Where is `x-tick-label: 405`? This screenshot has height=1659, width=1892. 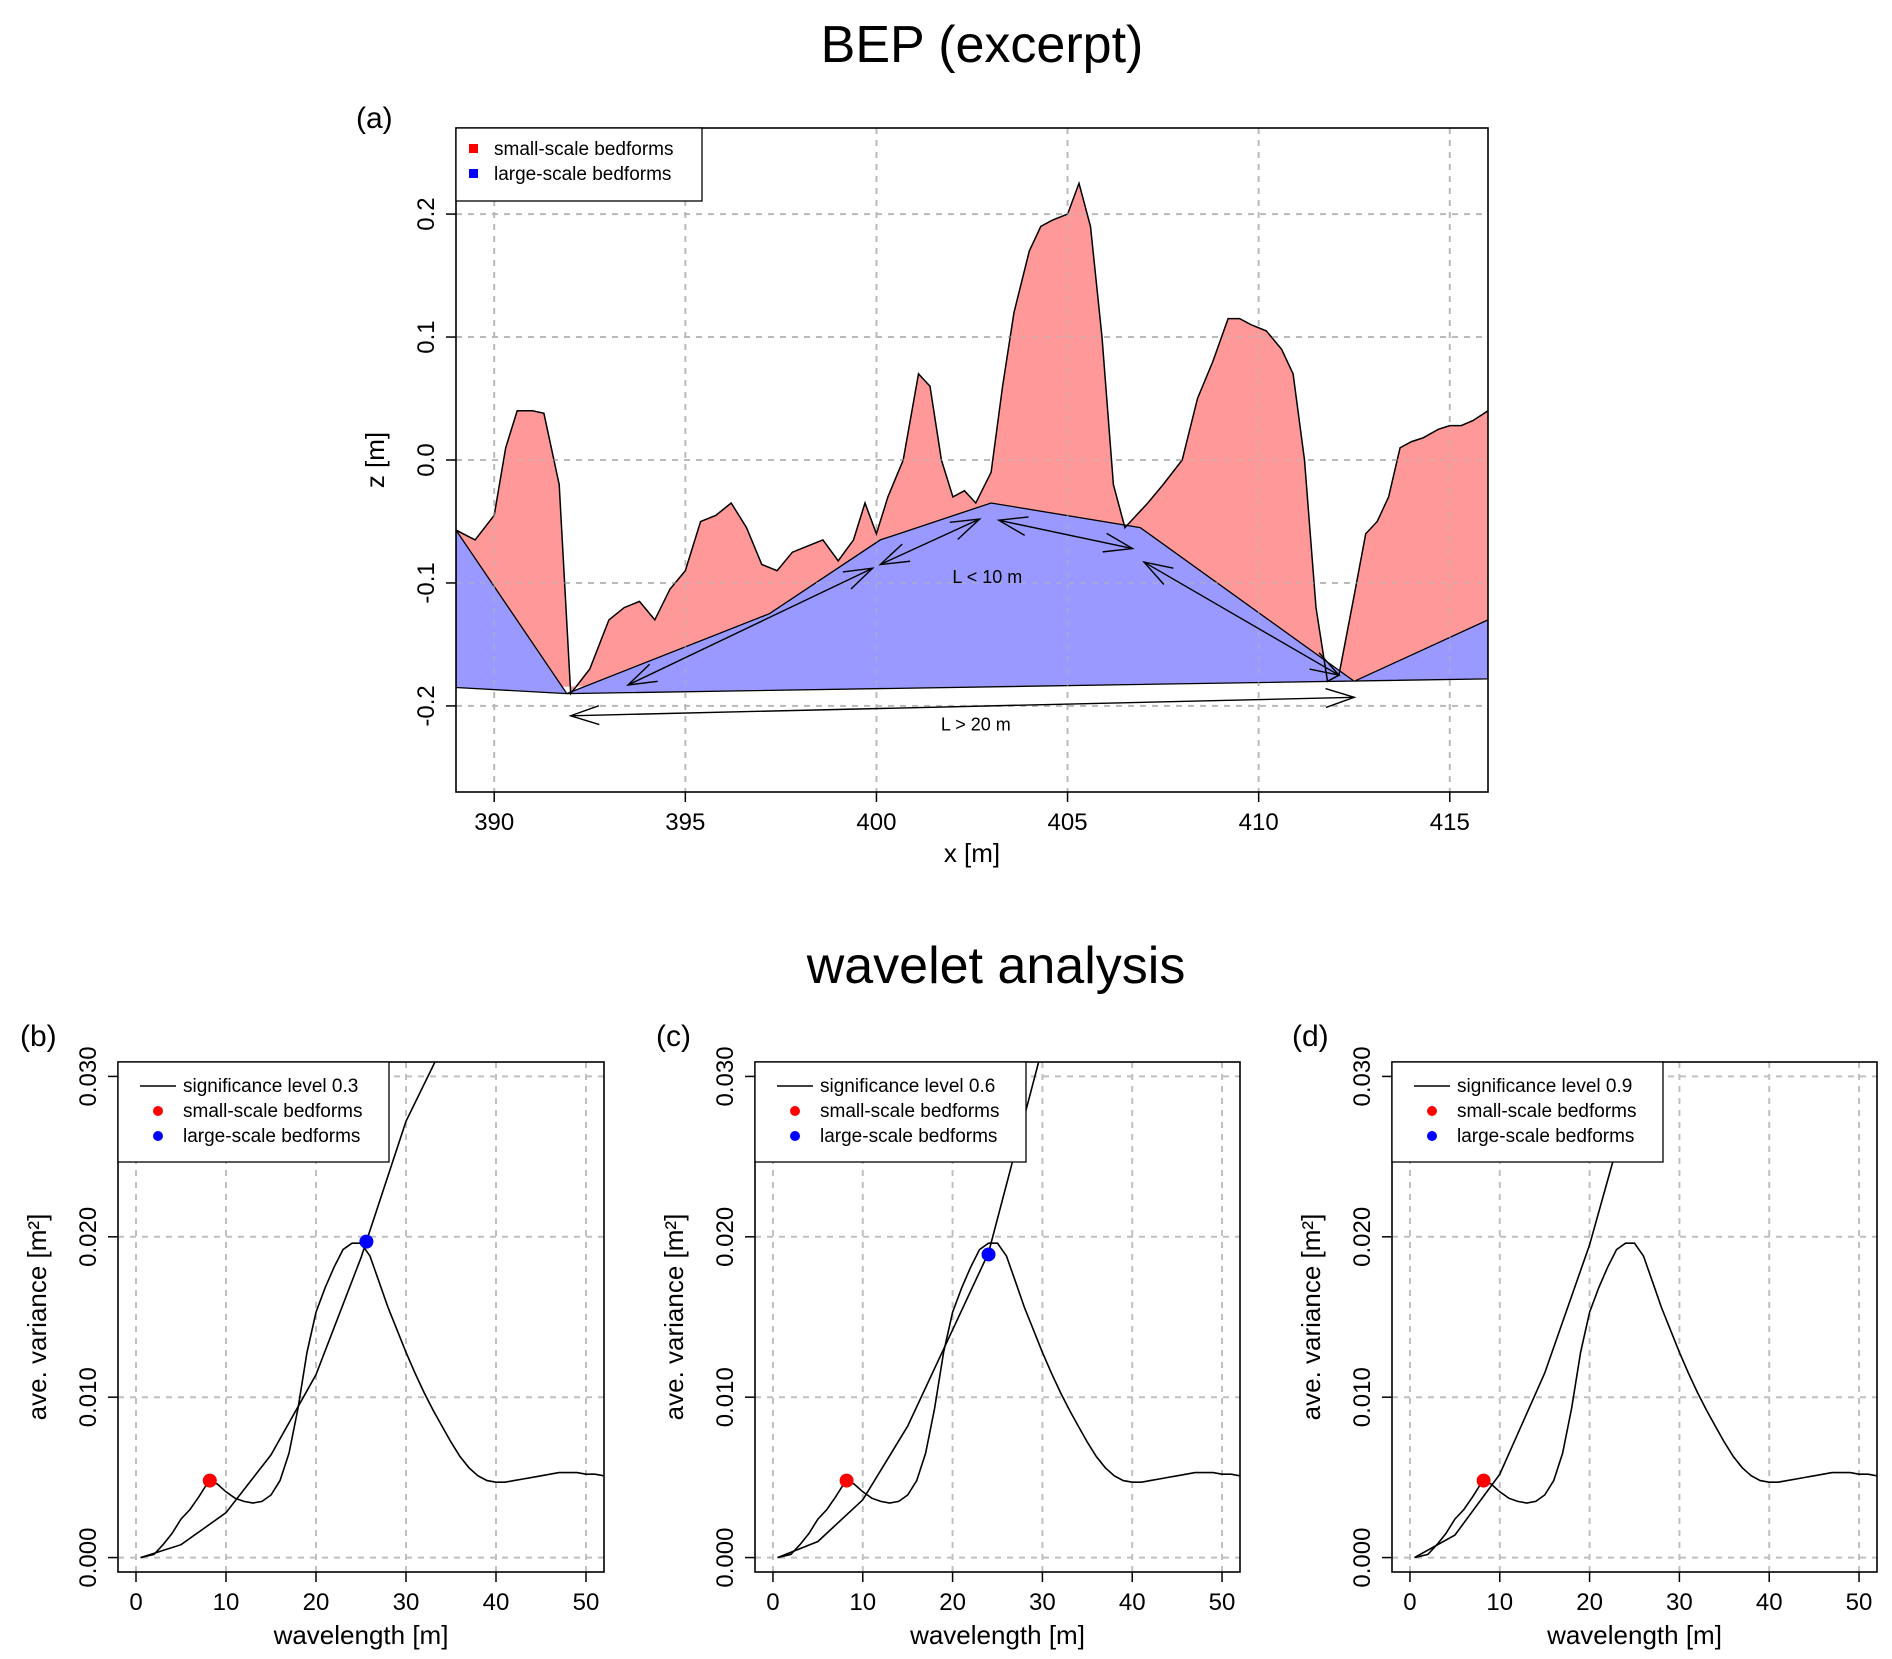 x-tick-label: 405 is located at coordinates (1068, 822).